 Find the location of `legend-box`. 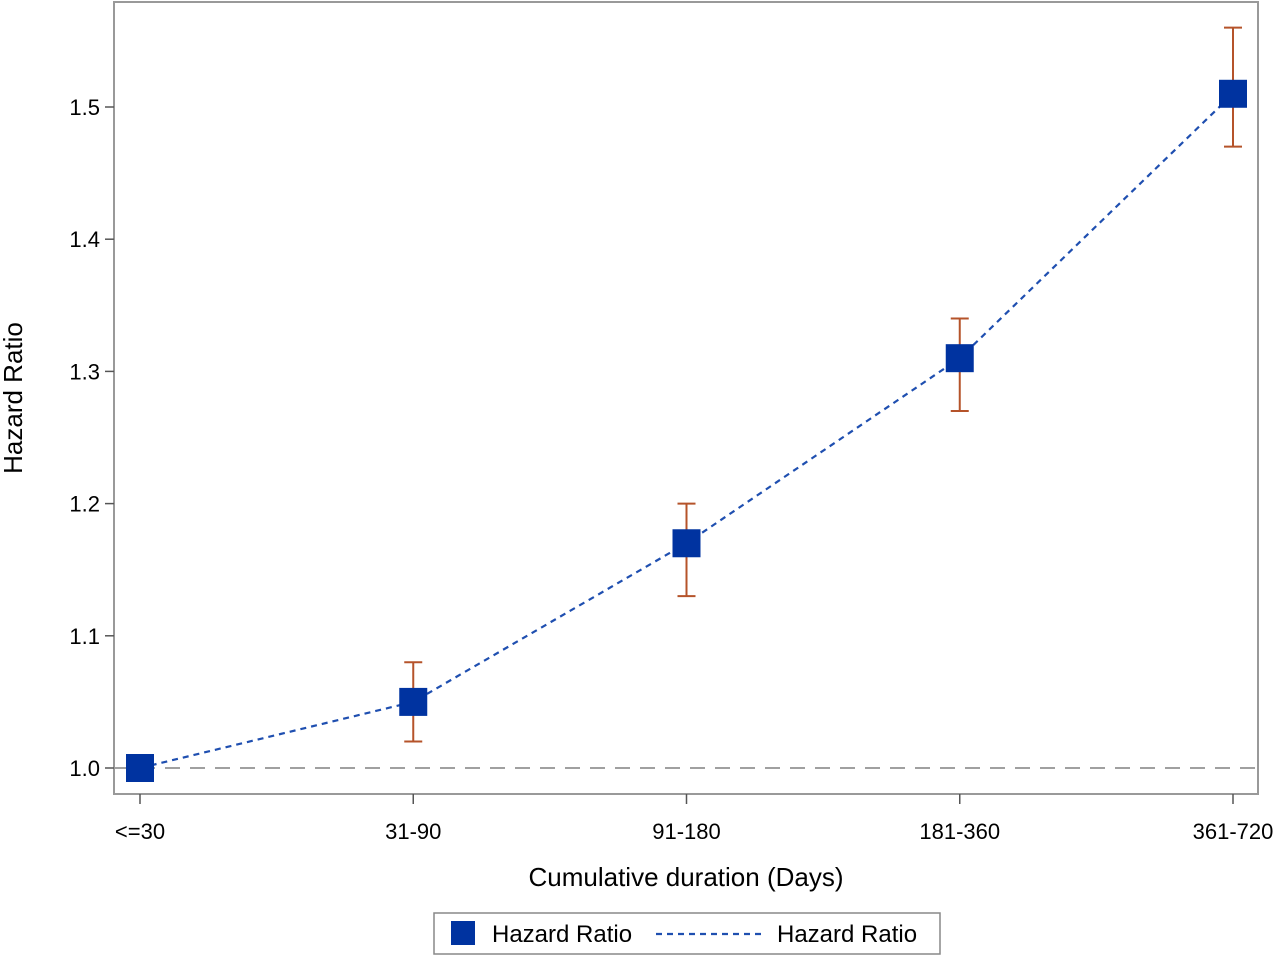

legend-box is located at coordinates (687, 933).